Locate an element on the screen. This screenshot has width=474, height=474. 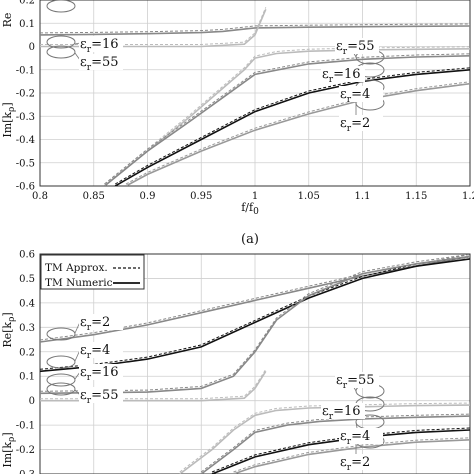
x-tick-label: 0.8 is located at coordinates (40, 196).